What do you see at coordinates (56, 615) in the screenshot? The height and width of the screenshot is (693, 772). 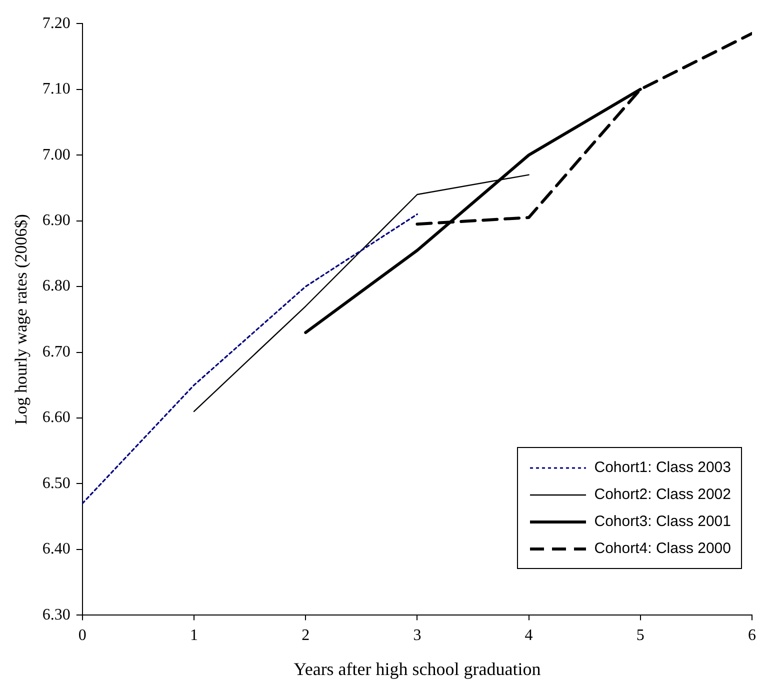 I see `y-tick-label: 6.30` at bounding box center [56, 615].